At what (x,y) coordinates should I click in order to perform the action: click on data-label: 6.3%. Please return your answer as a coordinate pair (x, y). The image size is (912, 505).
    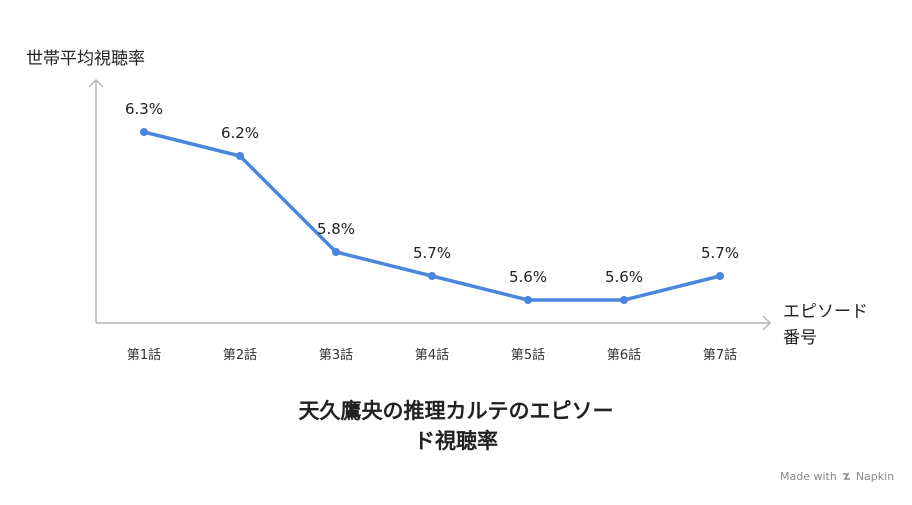
    Looking at the image, I should click on (144, 109).